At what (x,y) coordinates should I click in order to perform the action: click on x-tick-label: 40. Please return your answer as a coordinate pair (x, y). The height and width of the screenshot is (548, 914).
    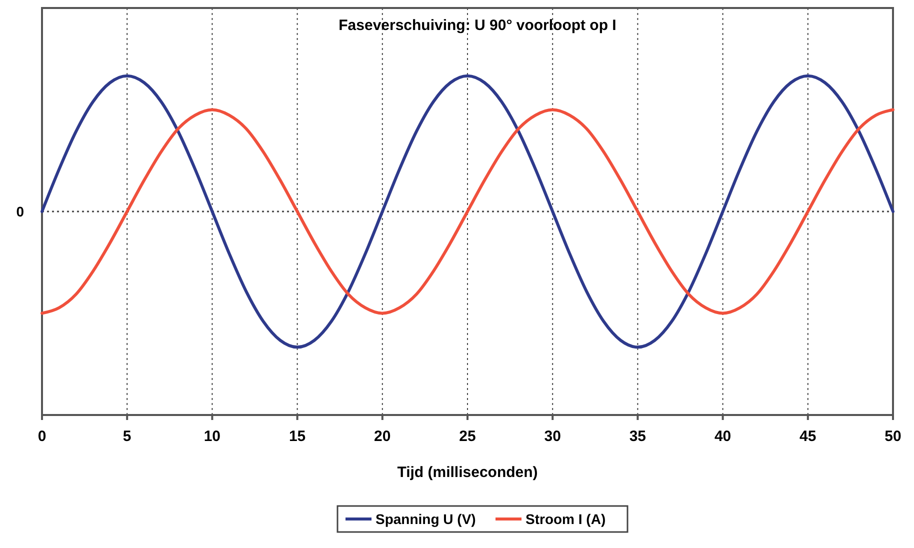
    Looking at the image, I should click on (723, 436).